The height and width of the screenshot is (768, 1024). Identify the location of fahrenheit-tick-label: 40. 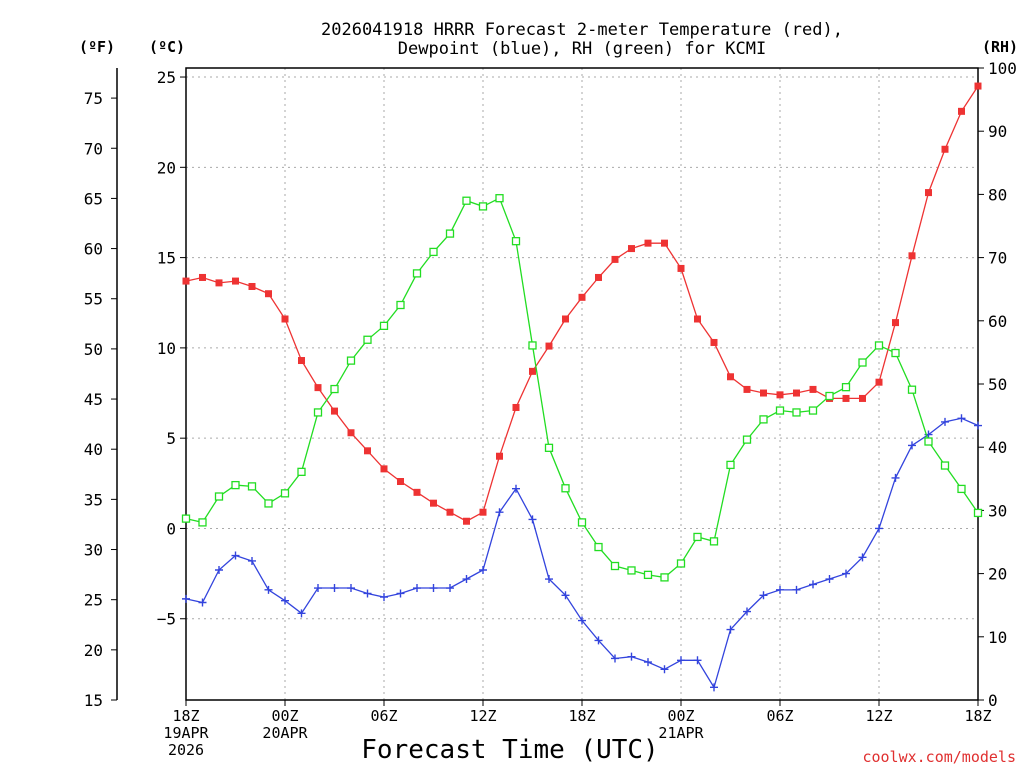
(93, 449).